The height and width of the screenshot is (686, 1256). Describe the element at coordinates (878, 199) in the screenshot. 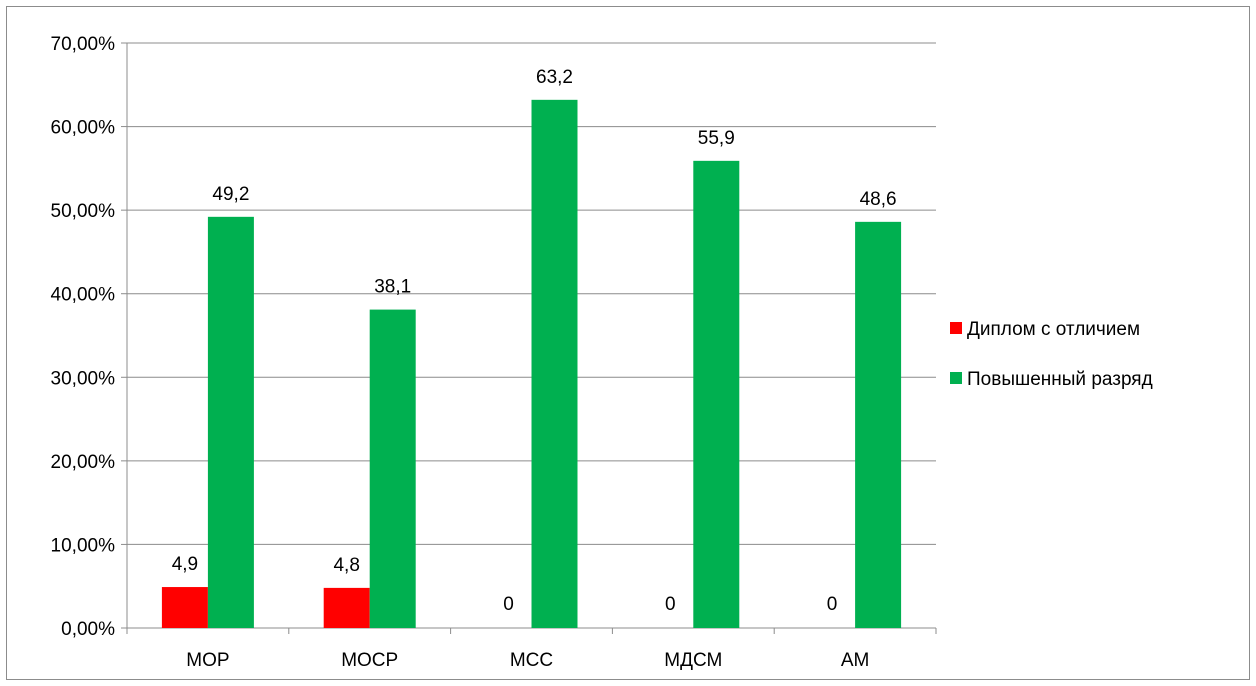

I see `data-label: 48,6` at that location.